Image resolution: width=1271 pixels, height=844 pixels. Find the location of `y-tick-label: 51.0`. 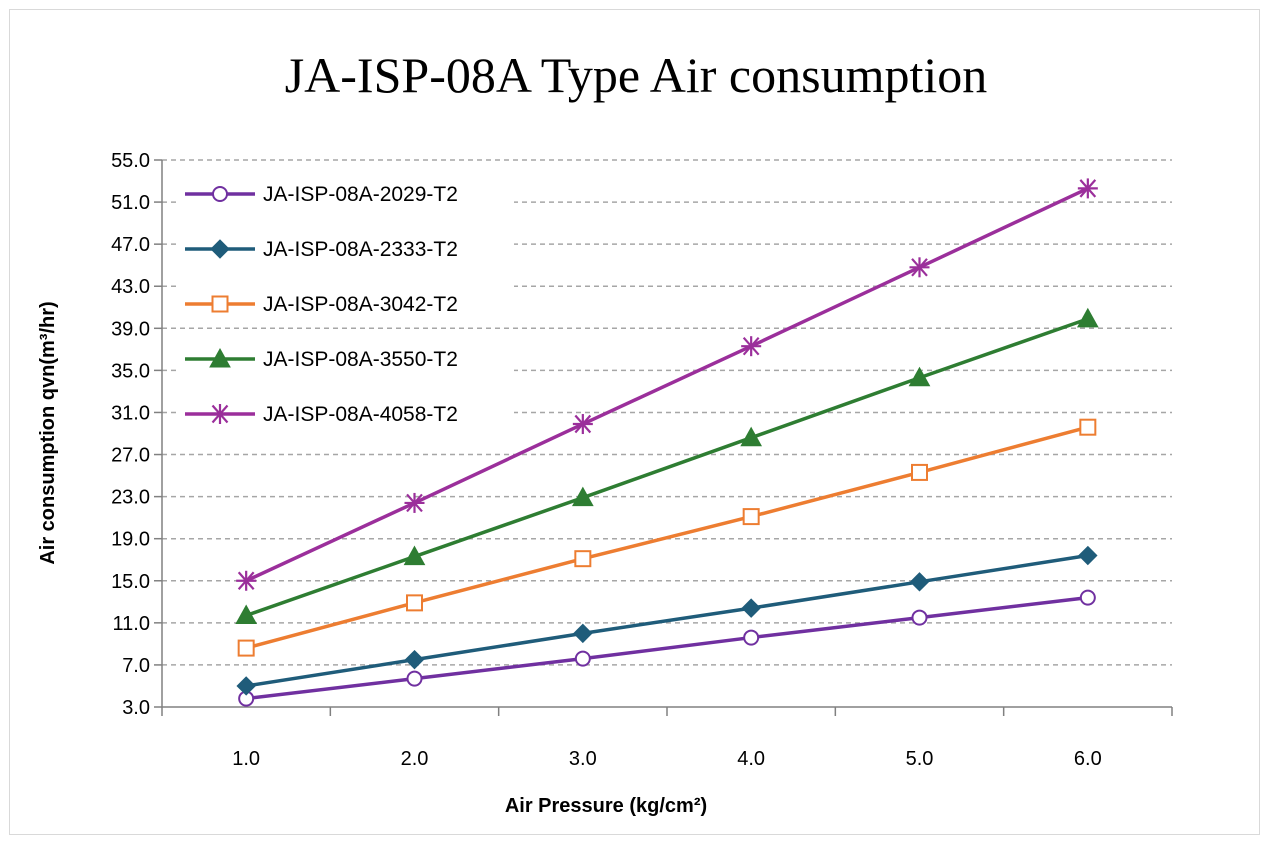

y-tick-label: 51.0 is located at coordinates (130, 203).